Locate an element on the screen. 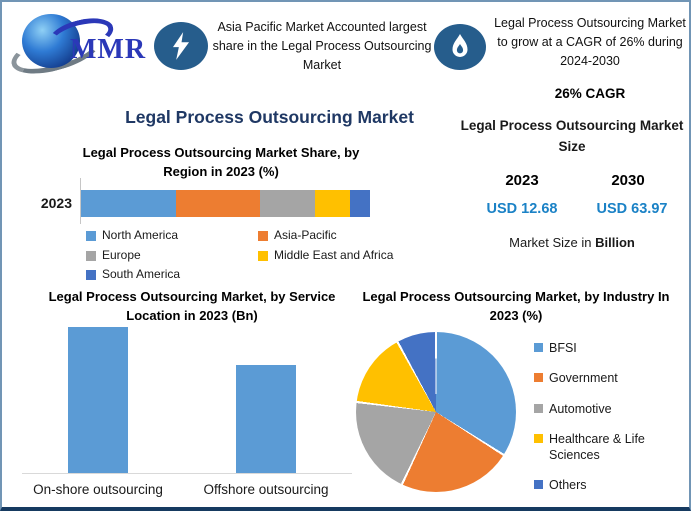 The image size is (691, 511). market-size-note-prefix: Market Size in is located at coordinates (552, 242).